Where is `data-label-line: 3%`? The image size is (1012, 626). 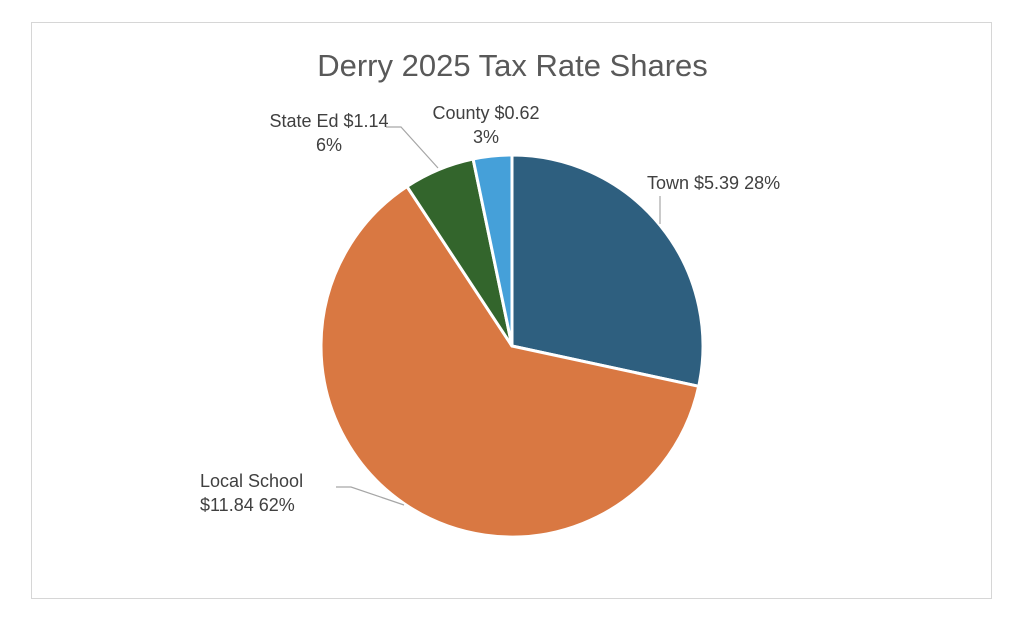
data-label-line: 3% is located at coordinates (486, 137).